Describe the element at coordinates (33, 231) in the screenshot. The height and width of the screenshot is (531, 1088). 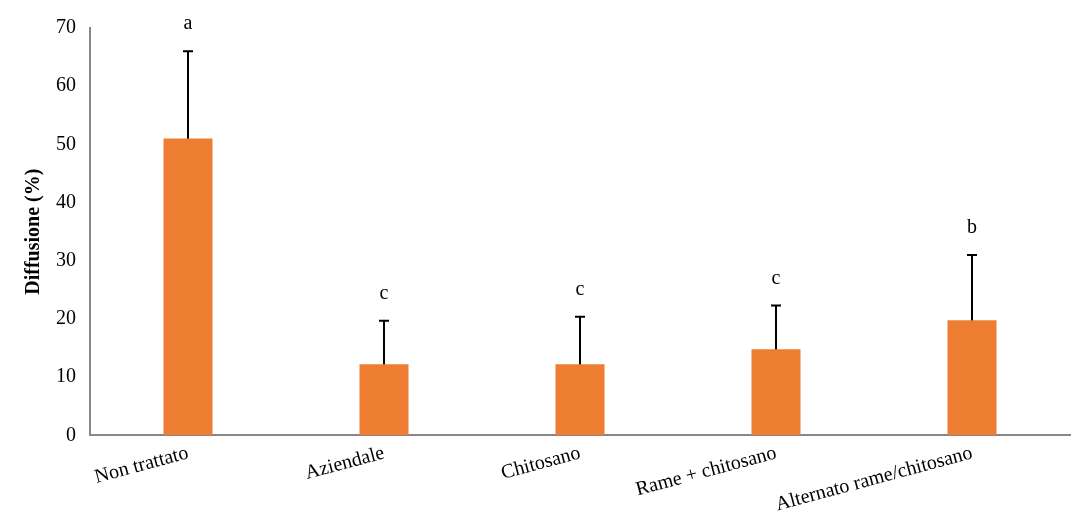
I see `y-axis-title: Diffusione (%)` at that location.